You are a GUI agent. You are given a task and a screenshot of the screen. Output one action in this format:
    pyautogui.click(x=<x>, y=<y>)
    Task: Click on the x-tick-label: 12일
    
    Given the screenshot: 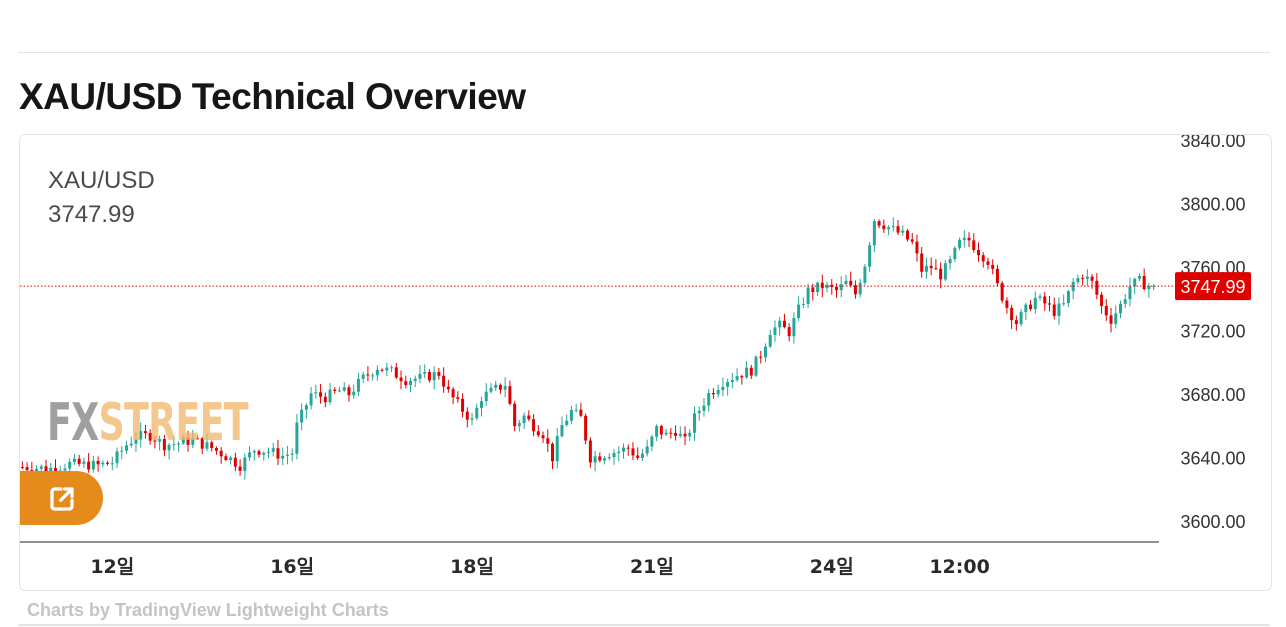 What is the action you would take?
    pyautogui.click(x=112, y=567)
    